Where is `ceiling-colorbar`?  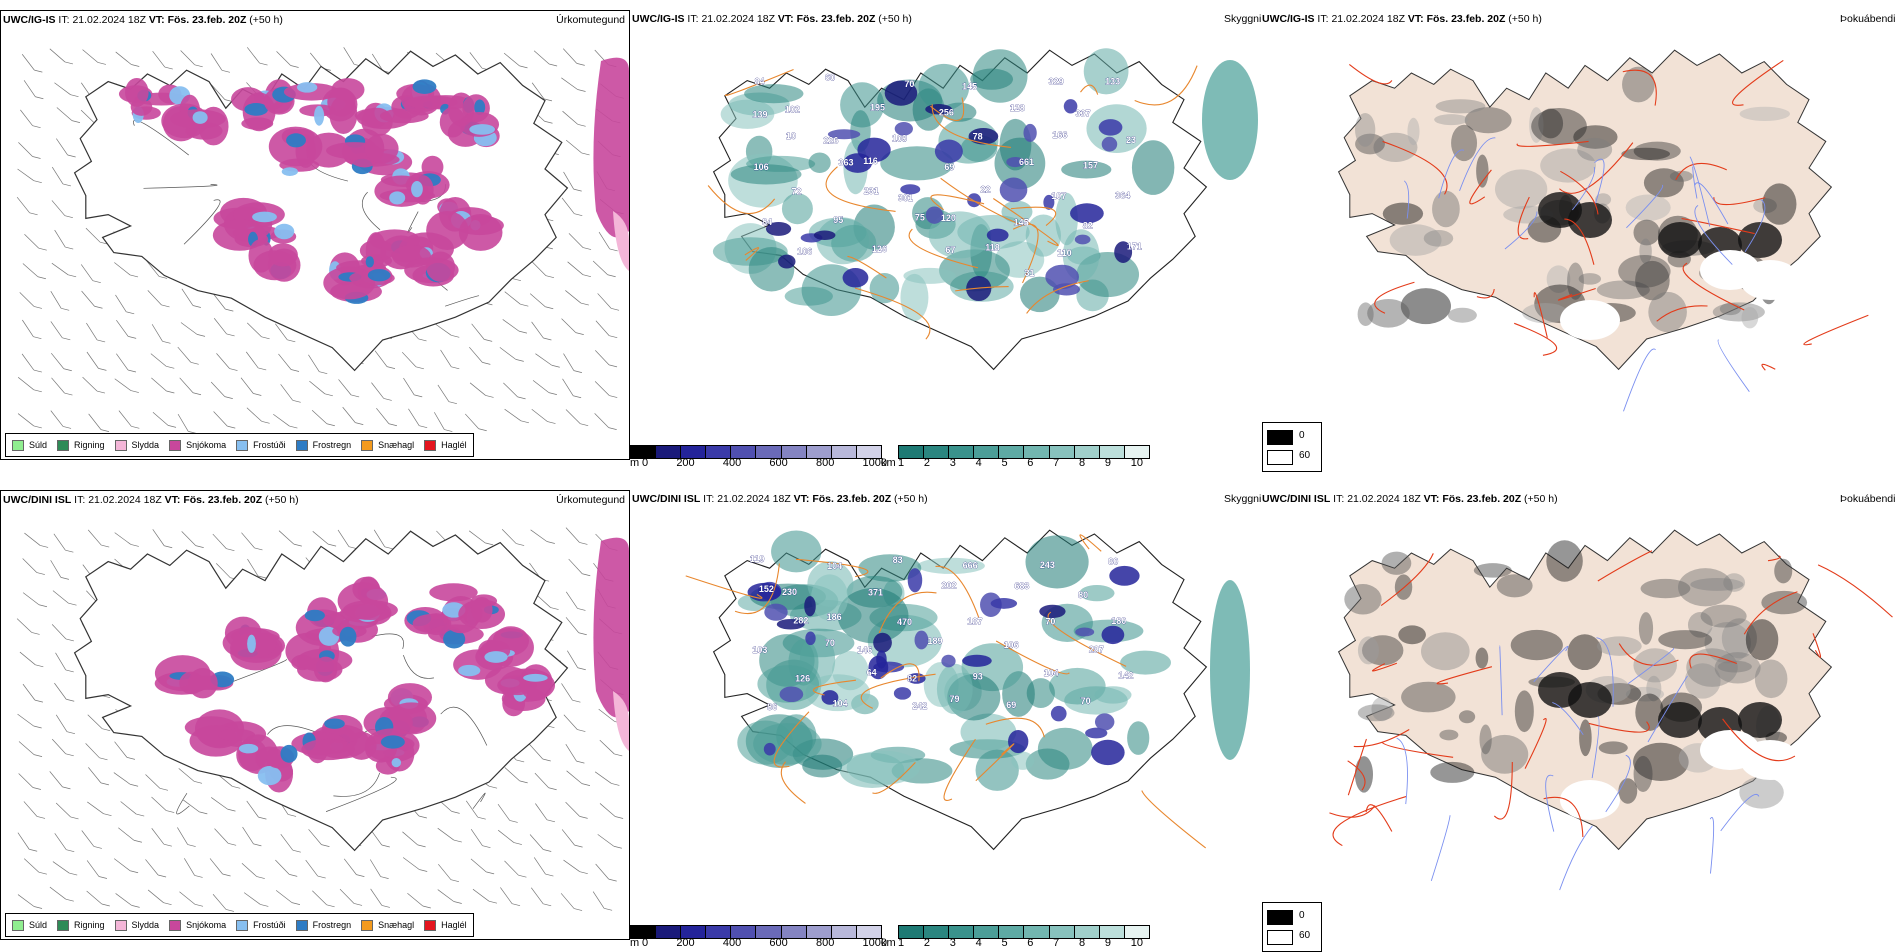 ceiling-colorbar is located at coordinates (756, 452).